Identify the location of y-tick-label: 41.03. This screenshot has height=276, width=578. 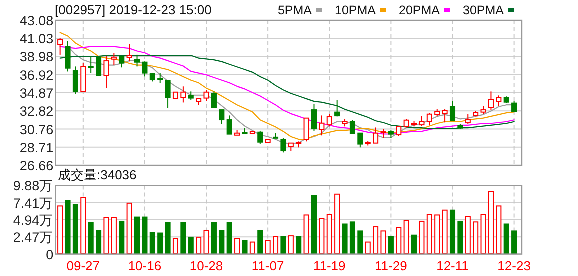
(37, 39).